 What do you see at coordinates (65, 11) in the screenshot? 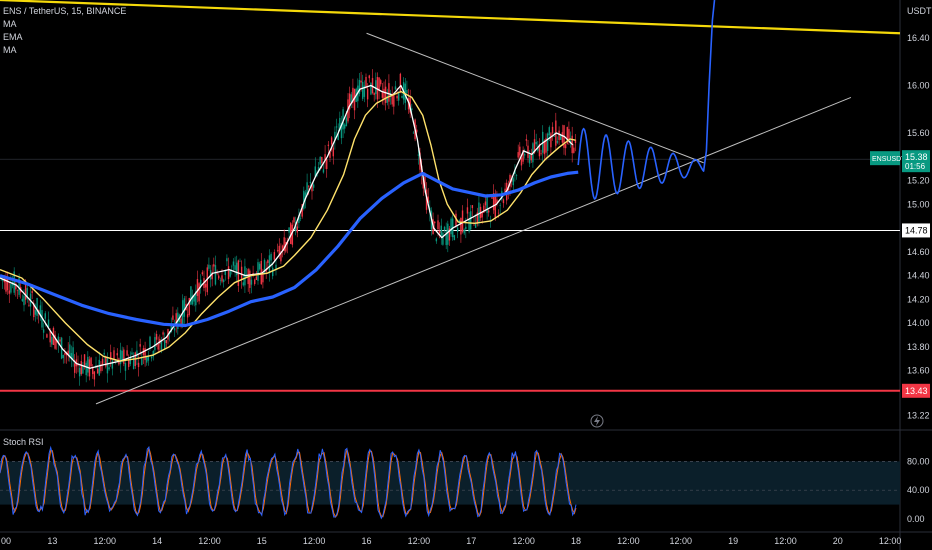
I see `symbol-title: ENS / TetherUS, 15, BINANCE` at bounding box center [65, 11].